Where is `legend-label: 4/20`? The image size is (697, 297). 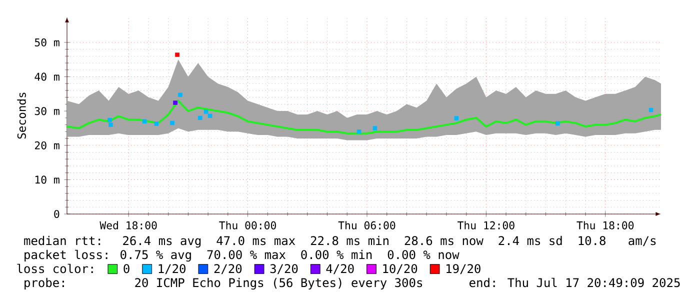 legend-label: 4/20 is located at coordinates (340, 269).